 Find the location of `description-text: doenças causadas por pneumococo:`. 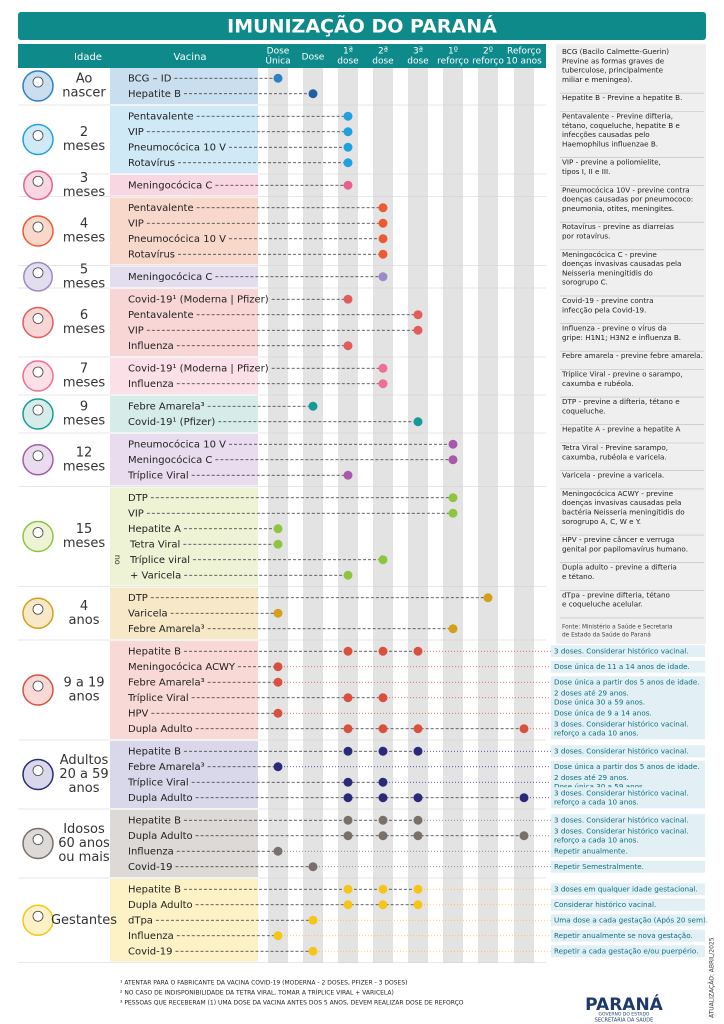

description-text: doenças causadas por pneumococo: is located at coordinates (627, 199).